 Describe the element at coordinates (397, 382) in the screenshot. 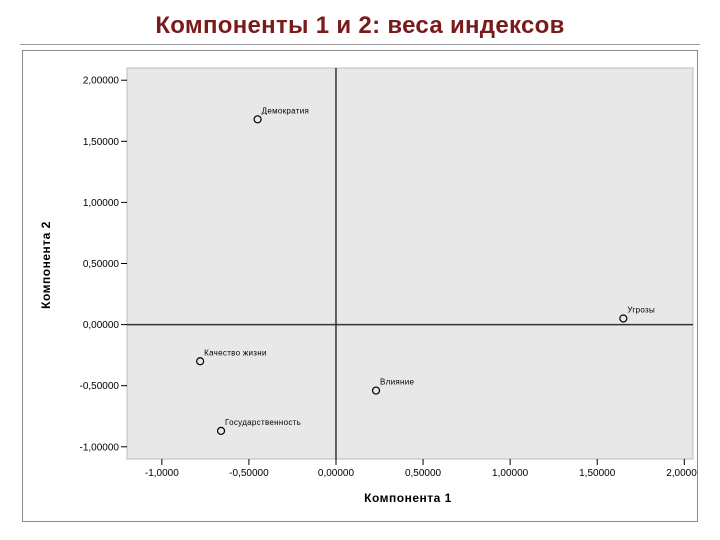

I see `data-point-label: Влияние` at that location.